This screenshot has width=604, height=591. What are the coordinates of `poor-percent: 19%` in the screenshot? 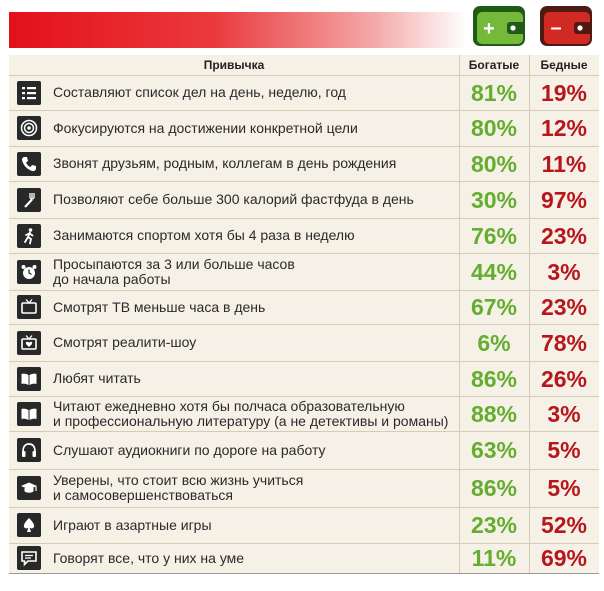 It's located at (564, 93).